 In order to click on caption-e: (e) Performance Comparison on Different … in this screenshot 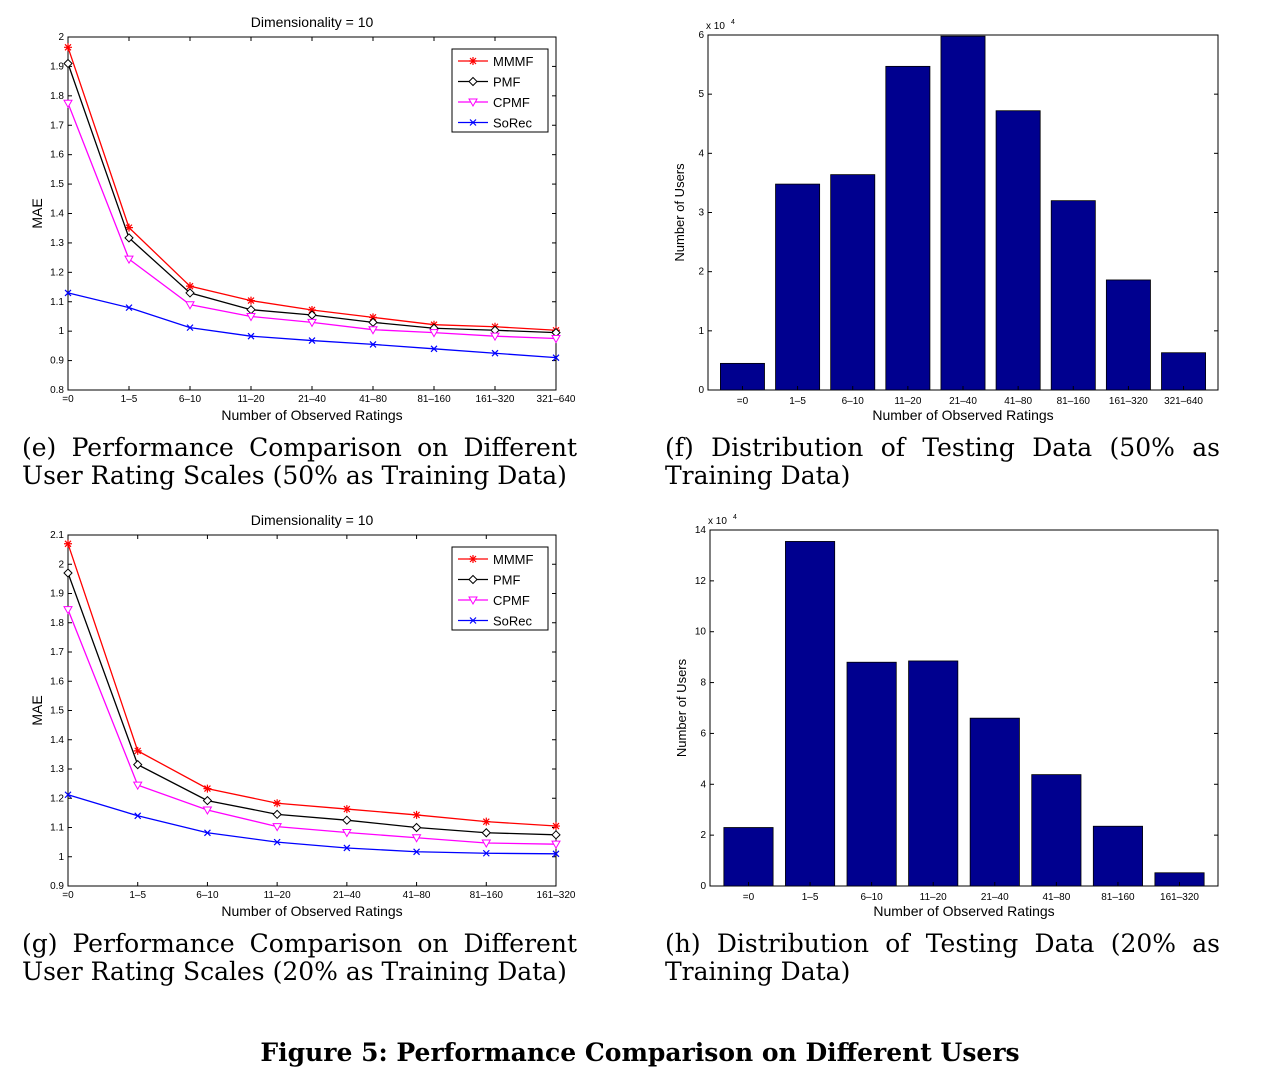, I will do `click(299, 461)`.